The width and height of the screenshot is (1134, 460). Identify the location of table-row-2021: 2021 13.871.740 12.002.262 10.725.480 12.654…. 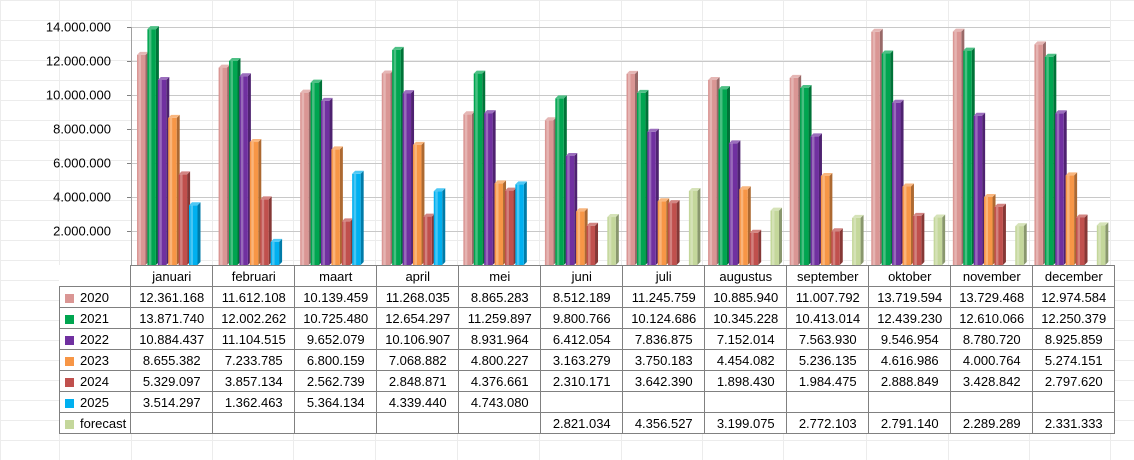
(587, 318).